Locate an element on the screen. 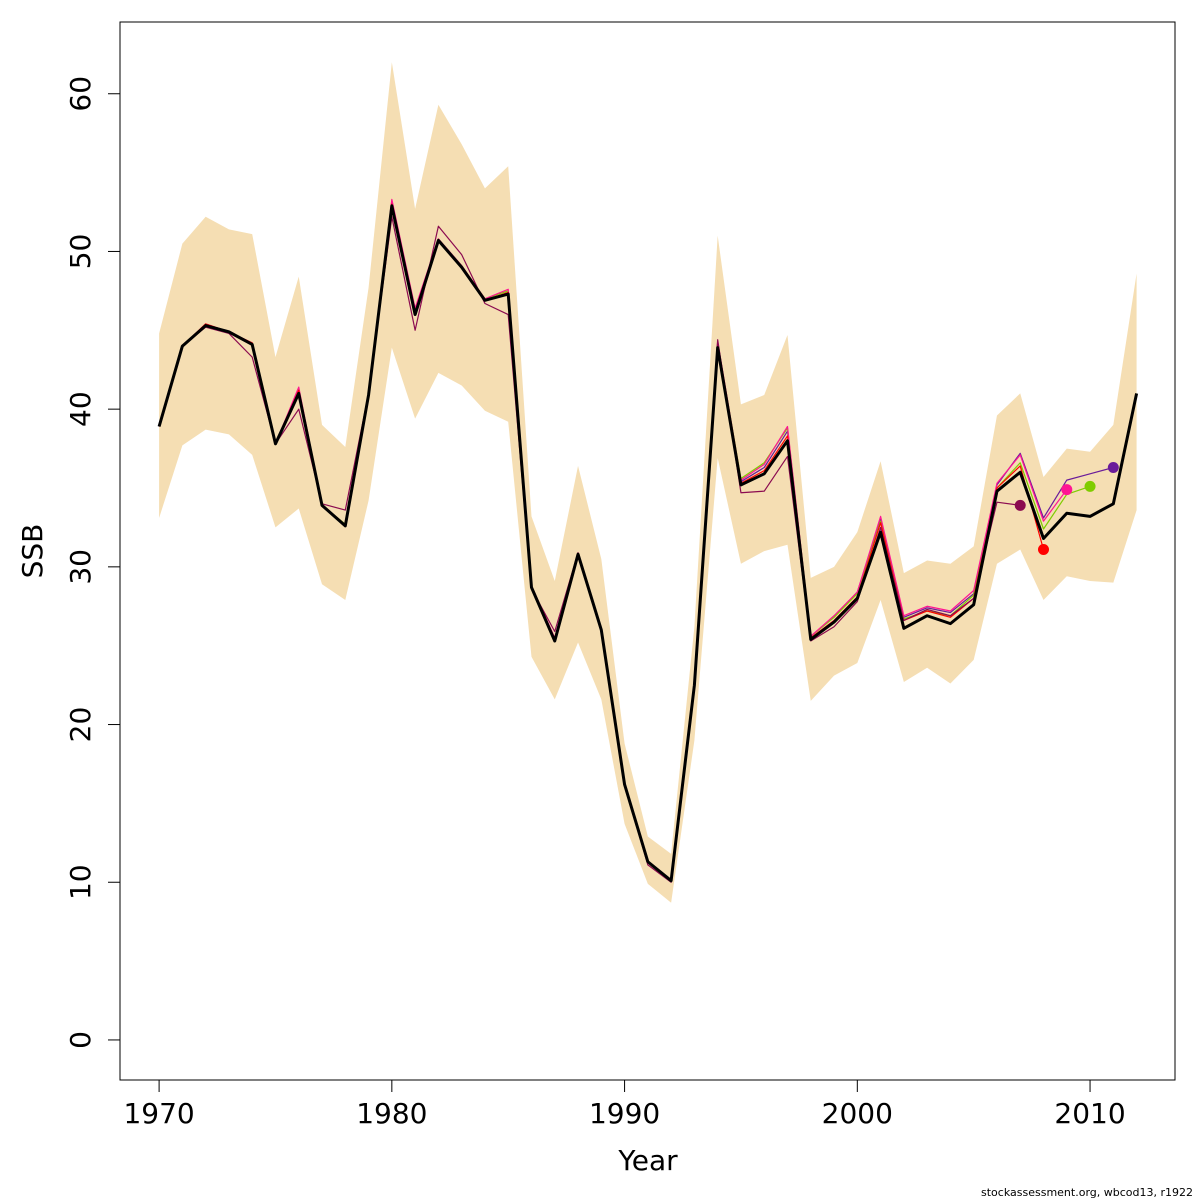 This screenshot has width=1200, height=1200. x-tick-label: 1970 is located at coordinates (158, 1113).